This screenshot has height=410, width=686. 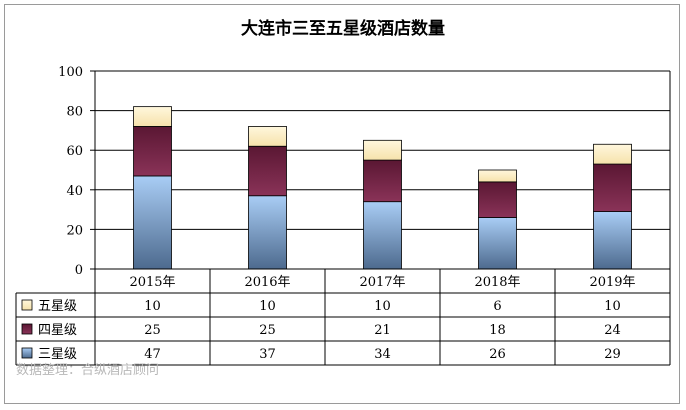 What do you see at coordinates (343, 29) in the screenshot?
I see `chart-title: 大连市三至五星级酒店数量` at bounding box center [343, 29].